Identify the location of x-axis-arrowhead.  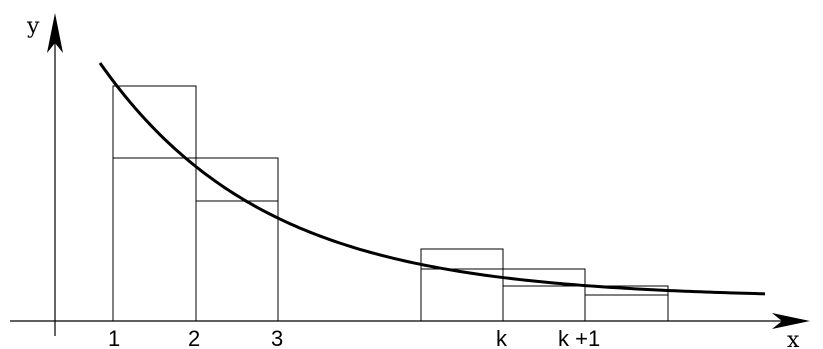
(791, 321).